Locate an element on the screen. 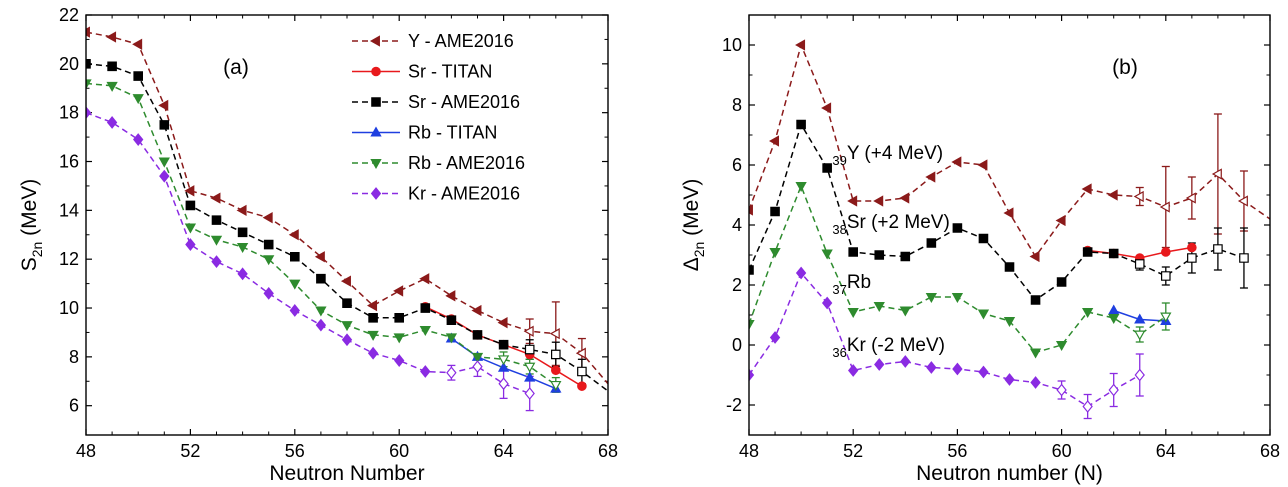 The image size is (1288, 487). legend-marker is located at coordinates (376, 193).